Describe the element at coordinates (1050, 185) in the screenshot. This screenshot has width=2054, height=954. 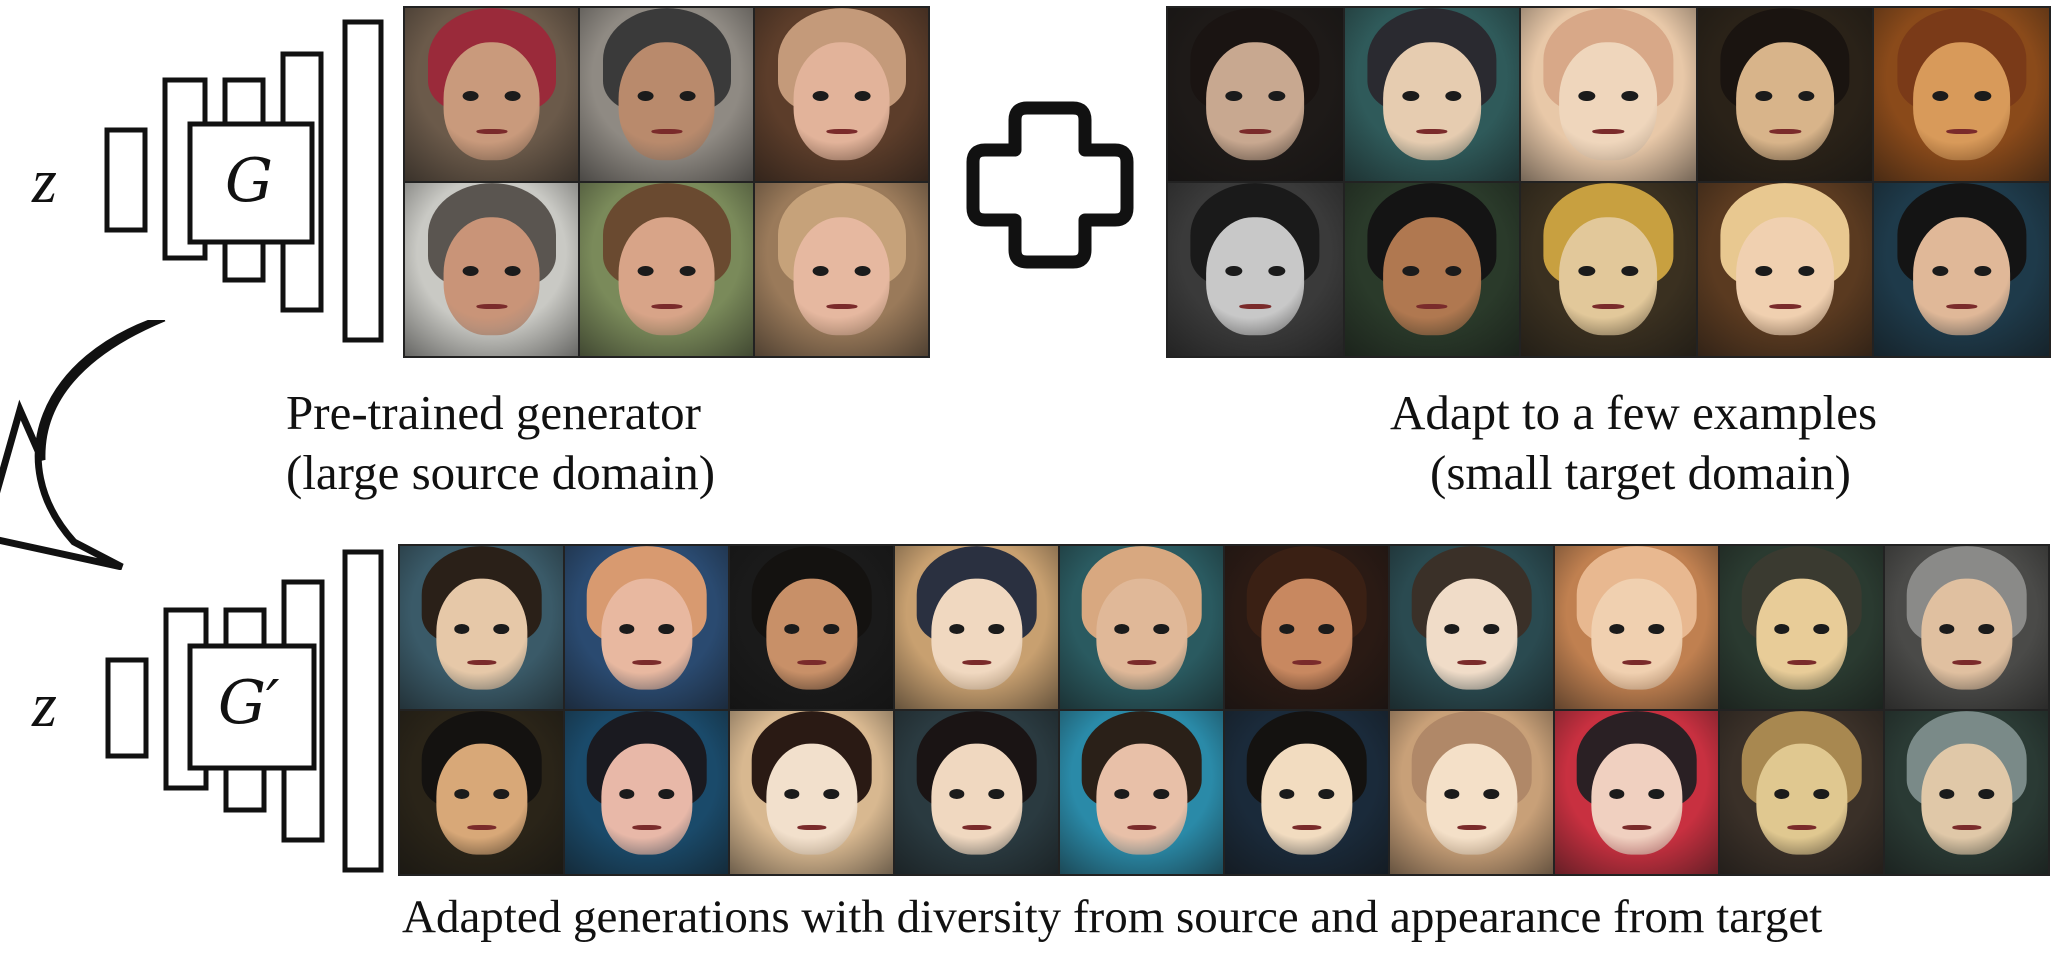
I see `plus-icon` at that location.